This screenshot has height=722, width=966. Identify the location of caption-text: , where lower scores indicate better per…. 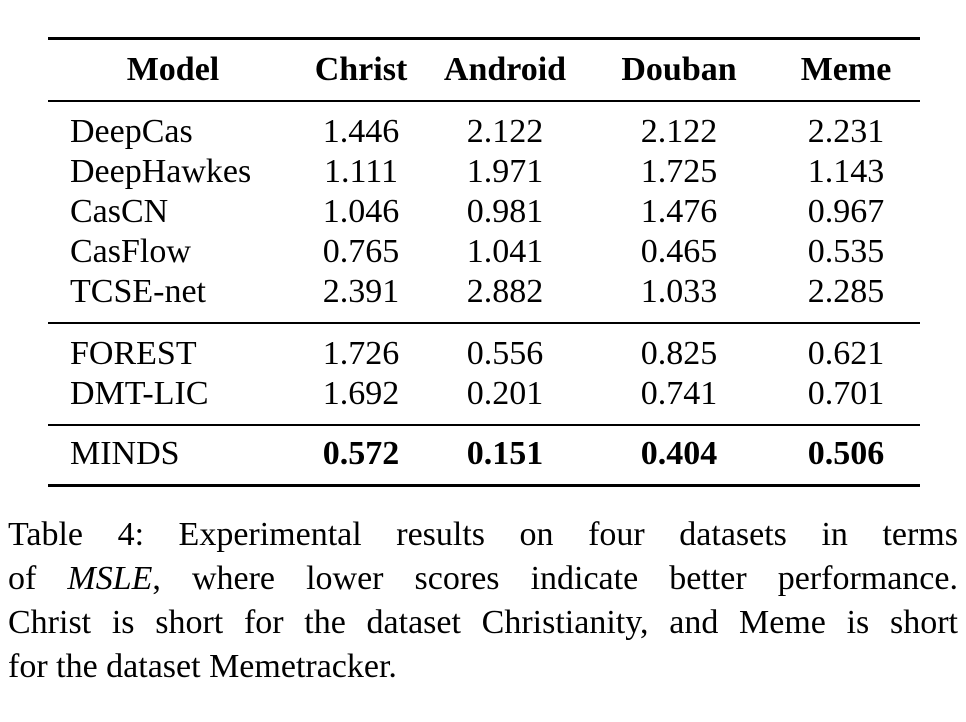
(555, 578).